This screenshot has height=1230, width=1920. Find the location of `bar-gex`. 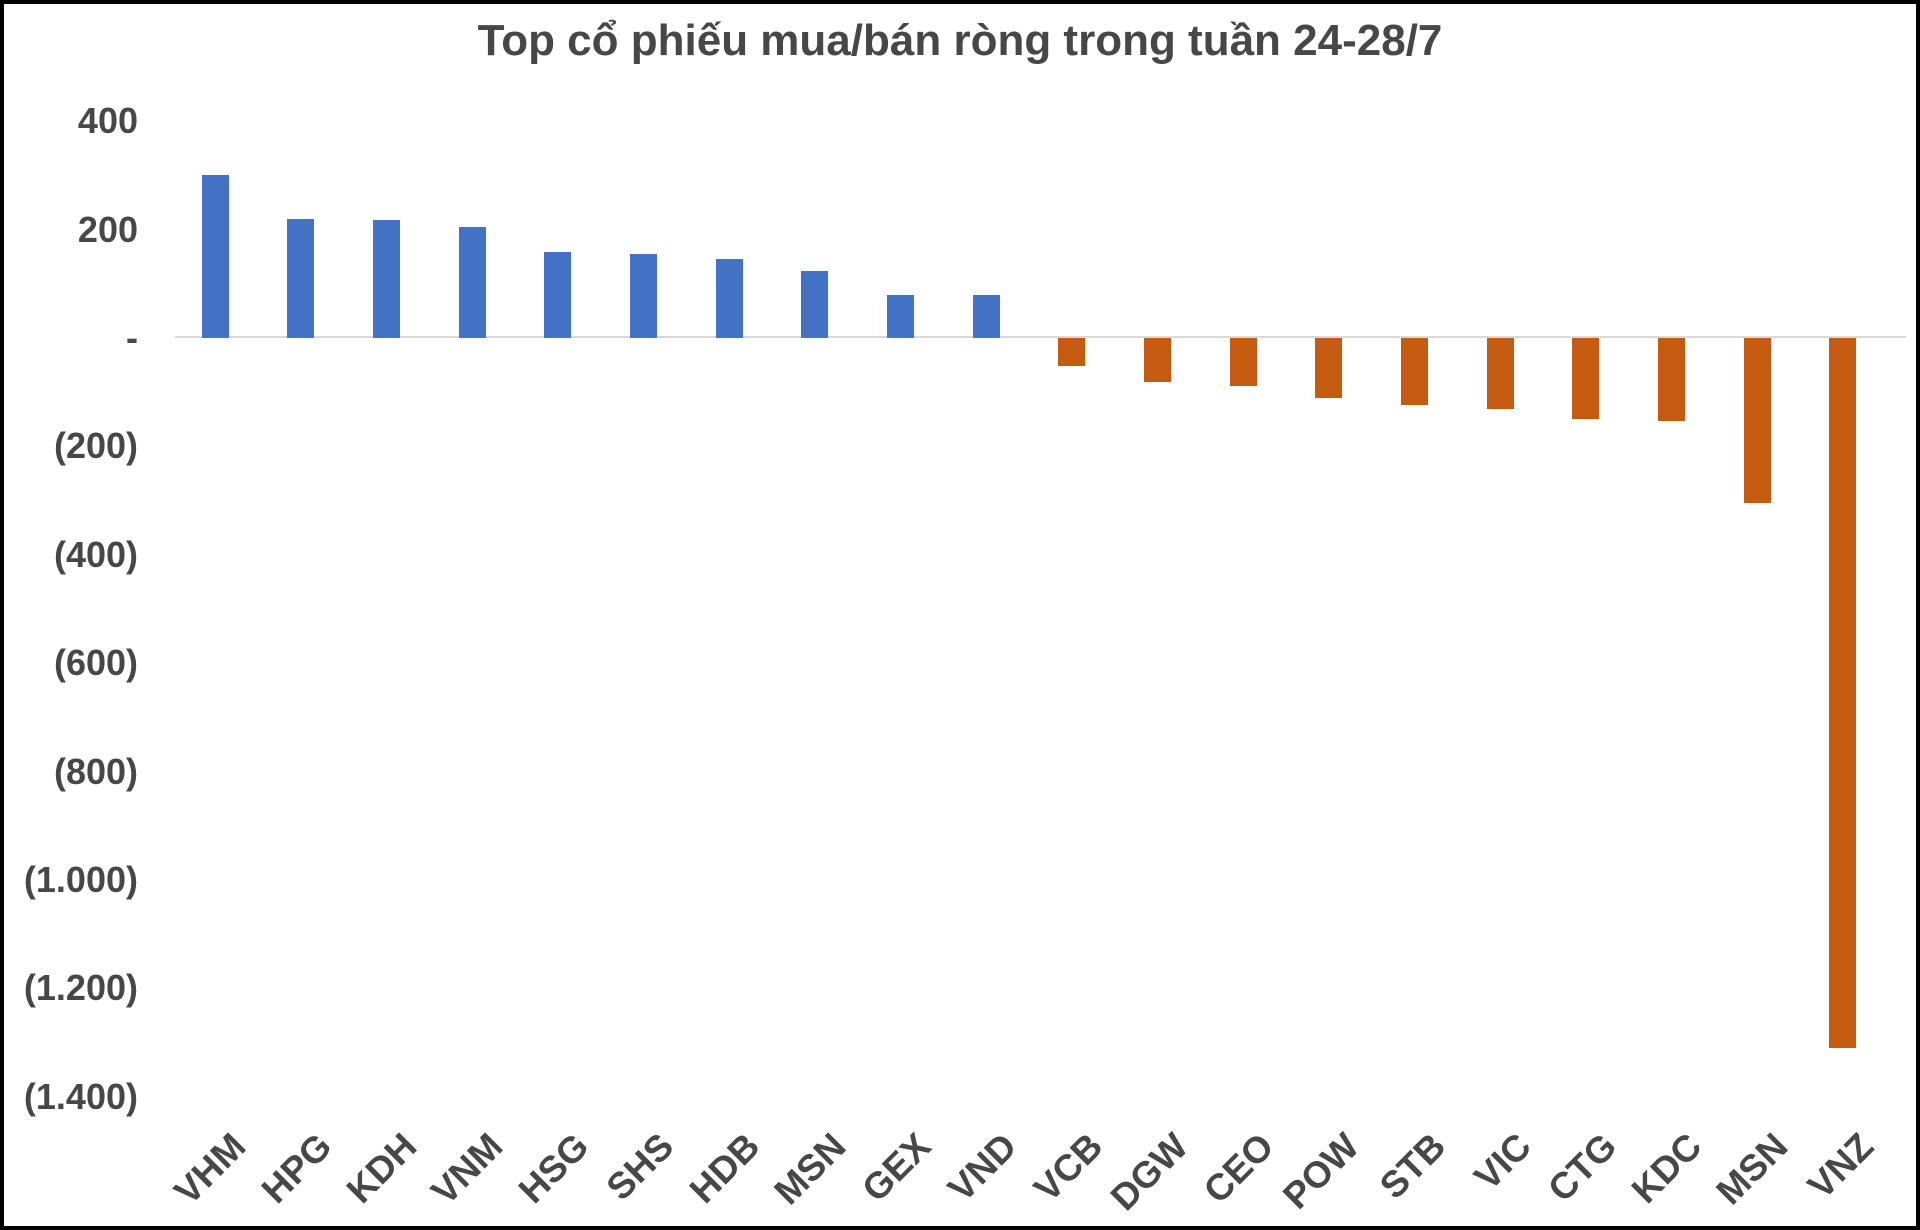

bar-gex is located at coordinates (900, 316).